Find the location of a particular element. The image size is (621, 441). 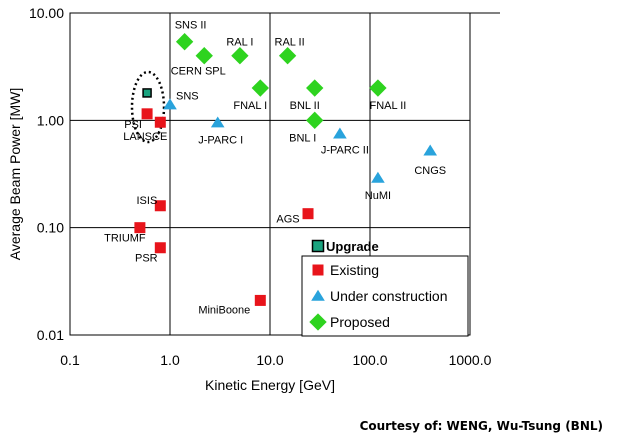

legend-upgrade-marker is located at coordinates (318, 246).